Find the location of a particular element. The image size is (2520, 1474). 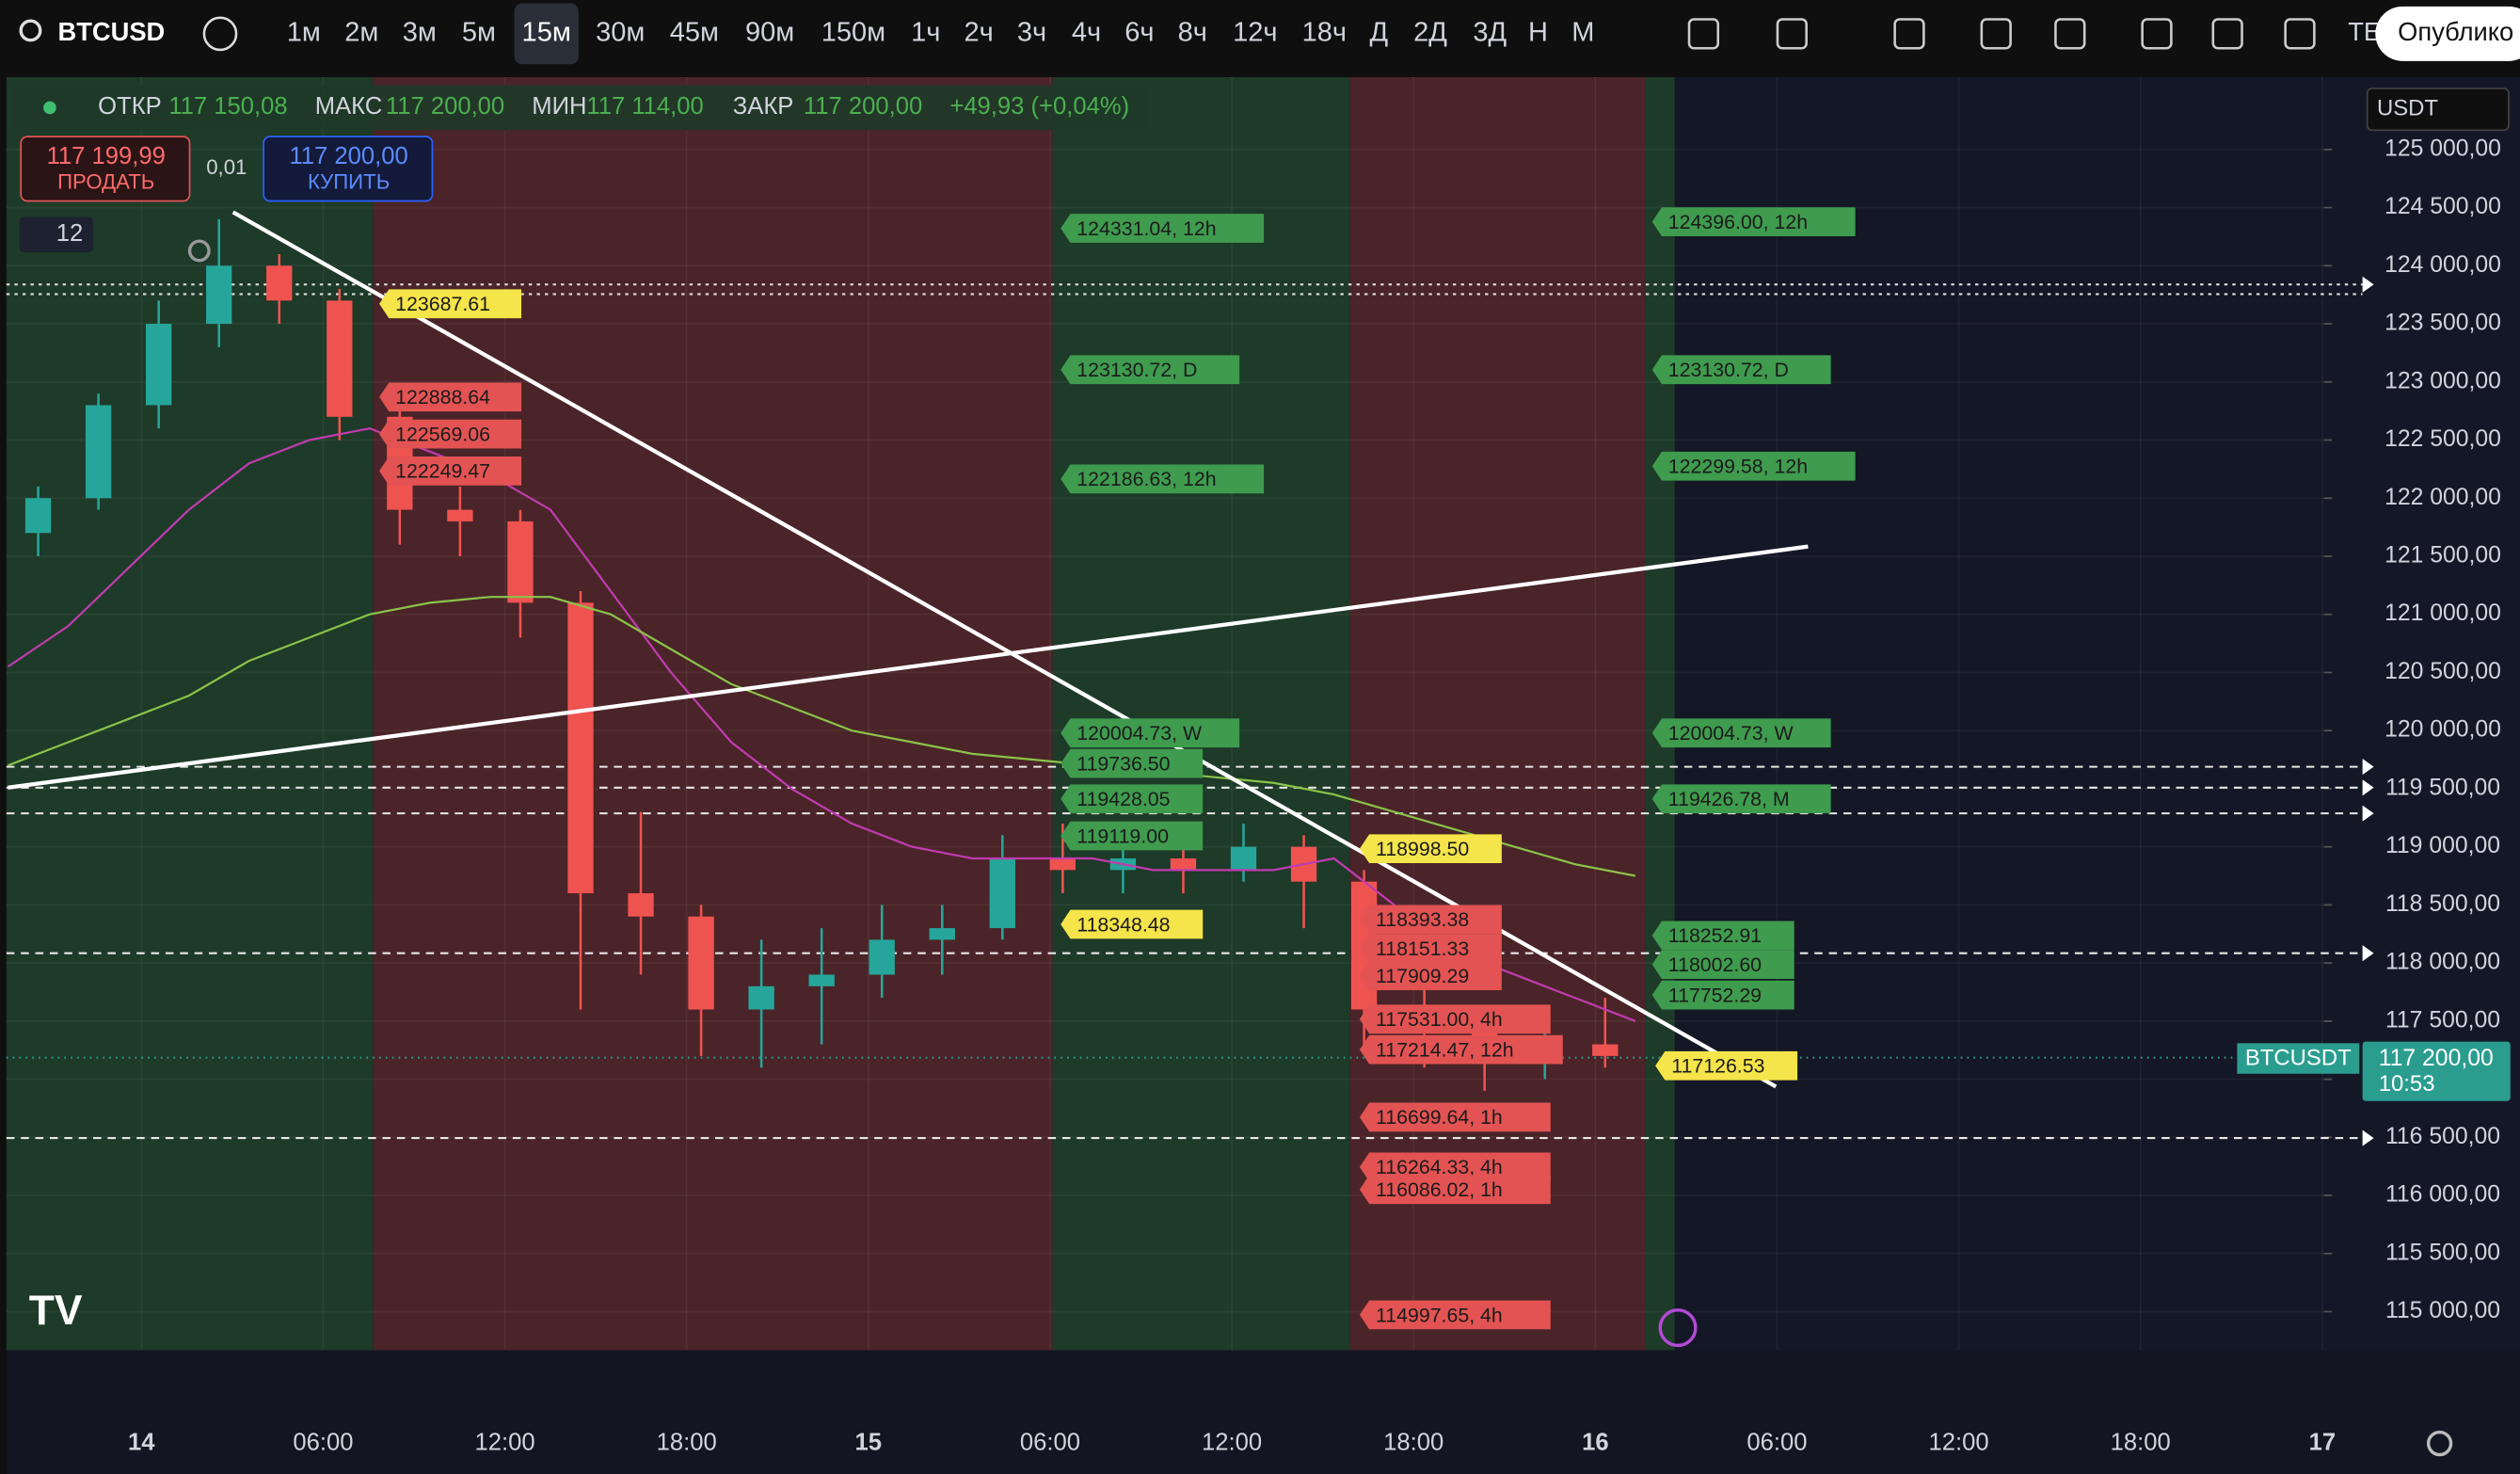

price-tag: 122186.63, 12h is located at coordinates (1163, 479).